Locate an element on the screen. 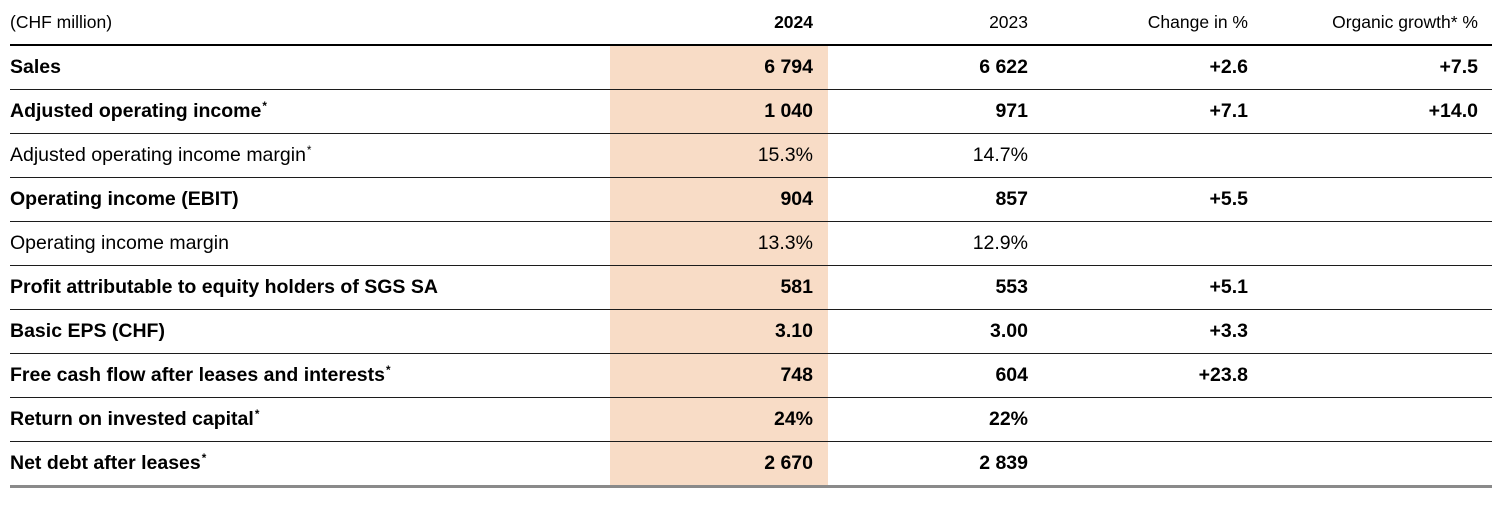 The image size is (1504, 505). value-change: +5.5 is located at coordinates (1229, 199).